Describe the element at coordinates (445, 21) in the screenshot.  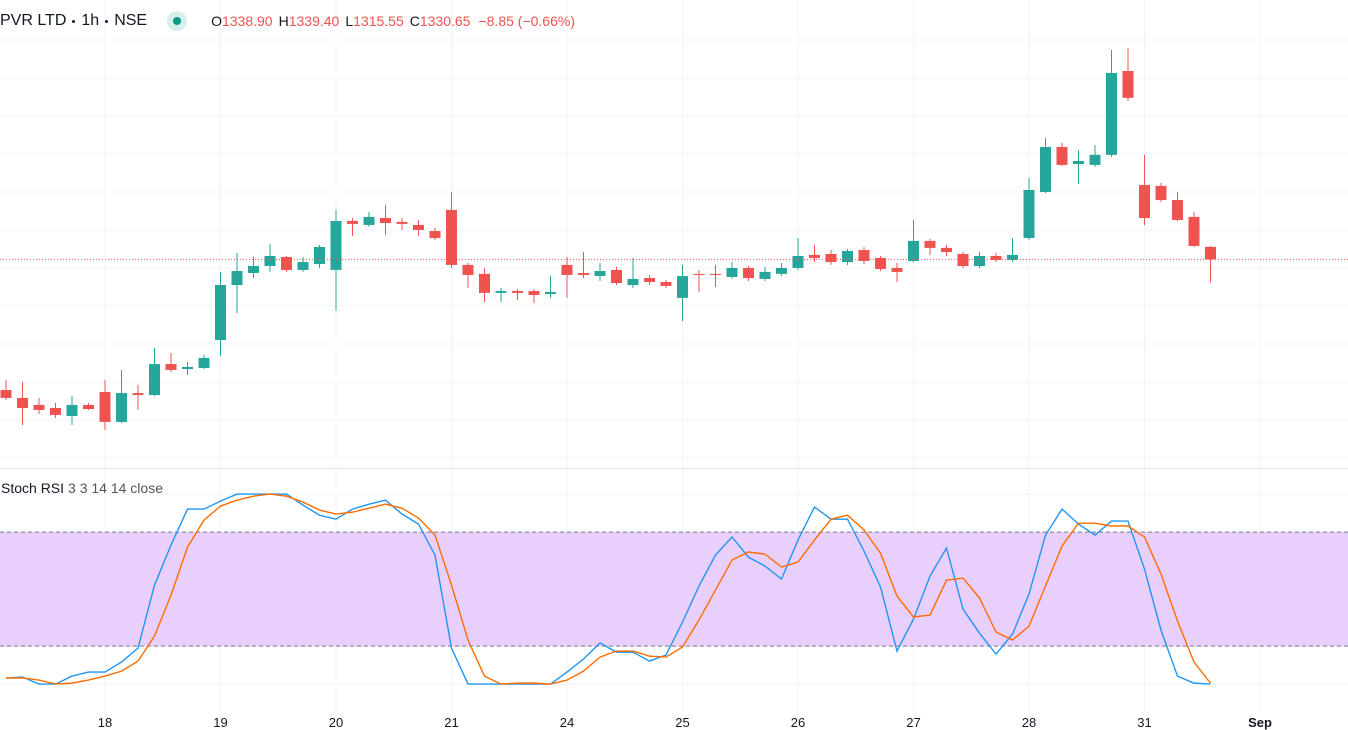
I see `ohlc-value: 1330.65` at that location.